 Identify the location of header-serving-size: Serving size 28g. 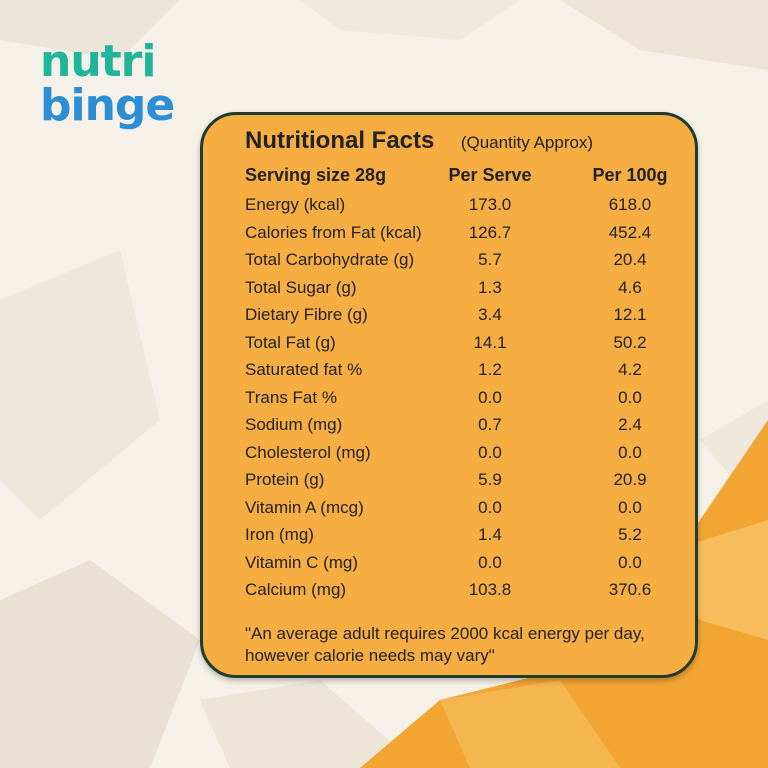
(316, 175).